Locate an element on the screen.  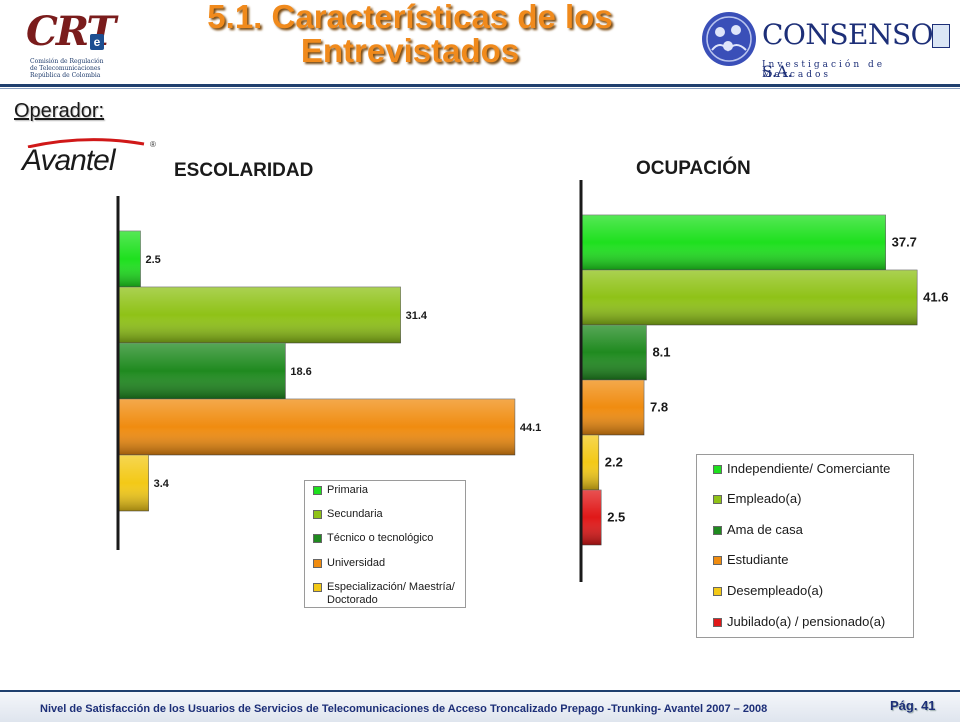
avantel-arc-icon is located at coordinates (86, 143).